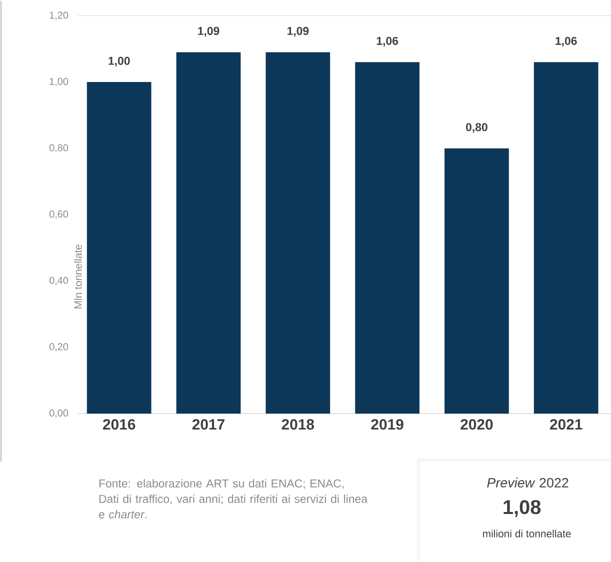 The image size is (611, 562). Describe the element at coordinates (527, 534) in the screenshot. I see `text: milioni di tonnellate` at that location.